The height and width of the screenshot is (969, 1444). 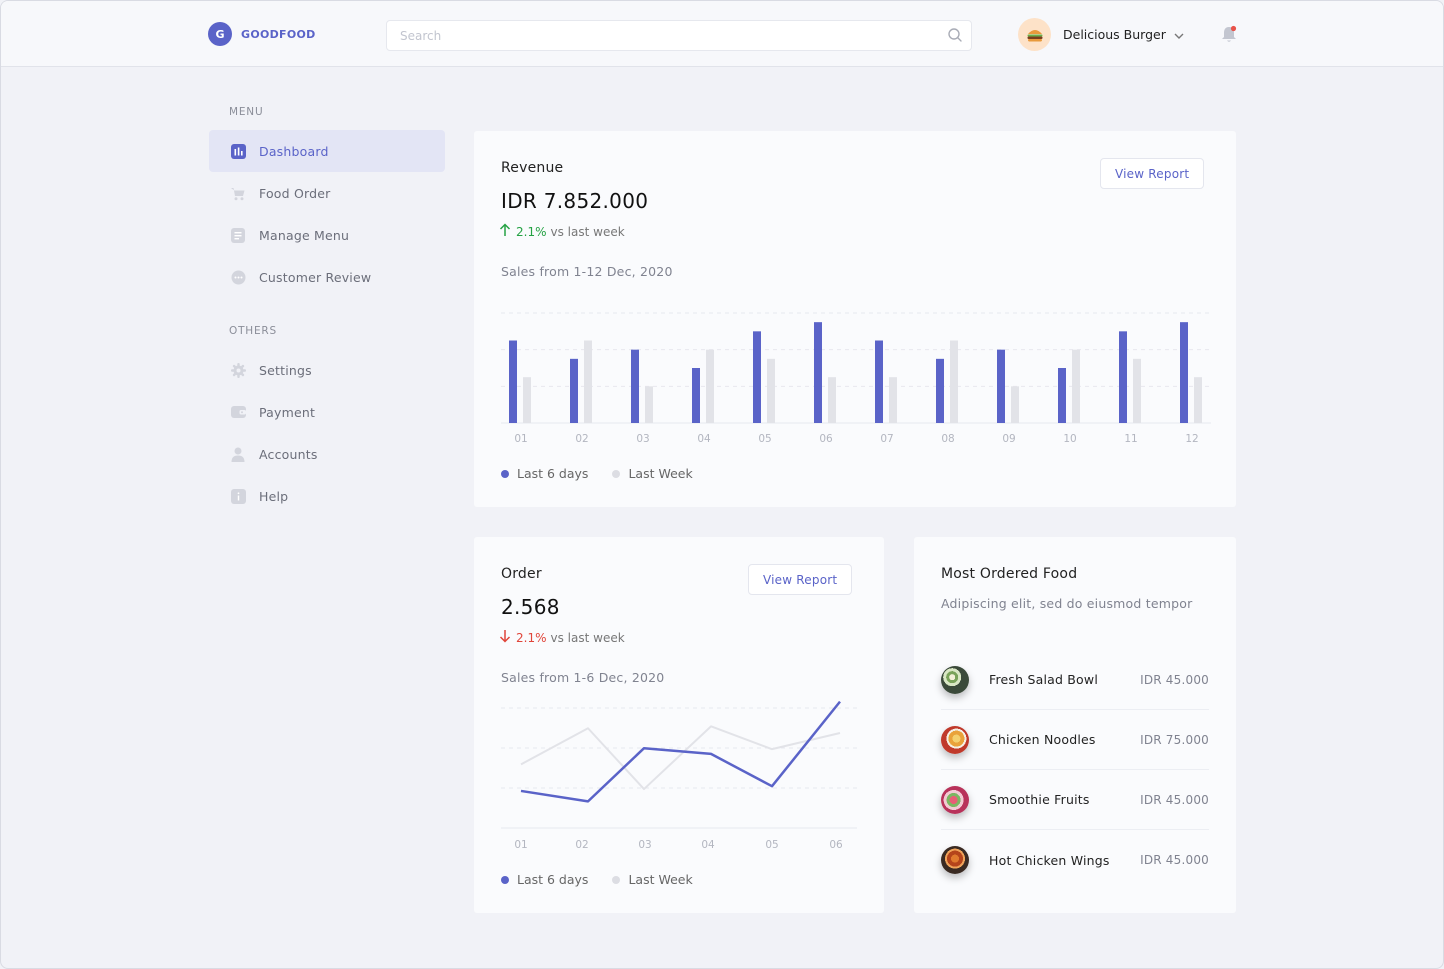 What do you see at coordinates (288, 454) in the screenshot?
I see `sidebar-item-label: Accounts` at bounding box center [288, 454].